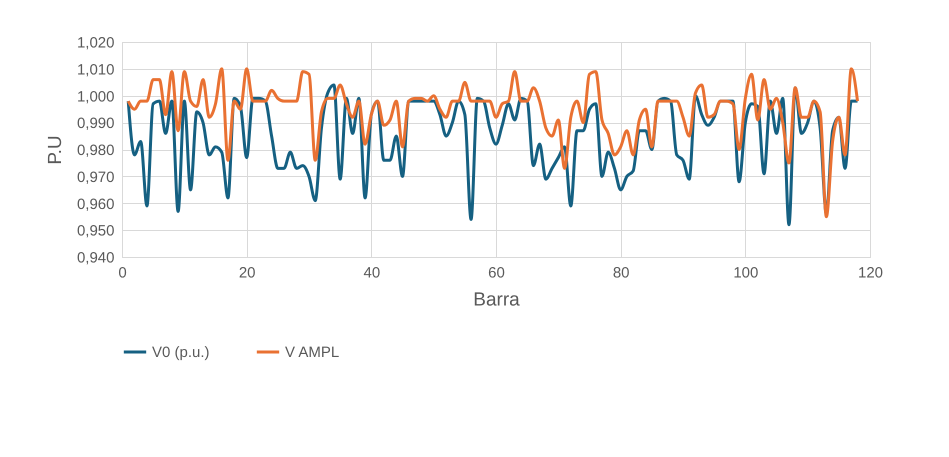 The width and height of the screenshot is (949, 457). I want to click on y-tick-label: 0,980, so click(95, 150).